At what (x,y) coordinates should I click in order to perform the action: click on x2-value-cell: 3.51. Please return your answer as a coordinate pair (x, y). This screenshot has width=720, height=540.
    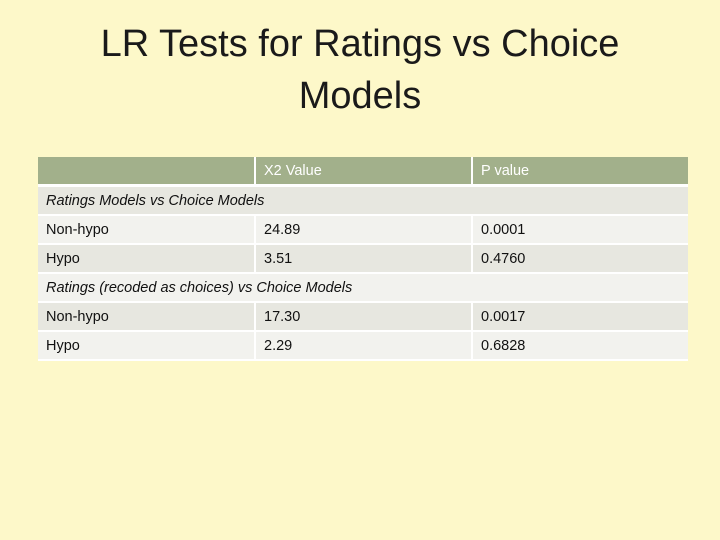
    Looking at the image, I should click on (364, 259).